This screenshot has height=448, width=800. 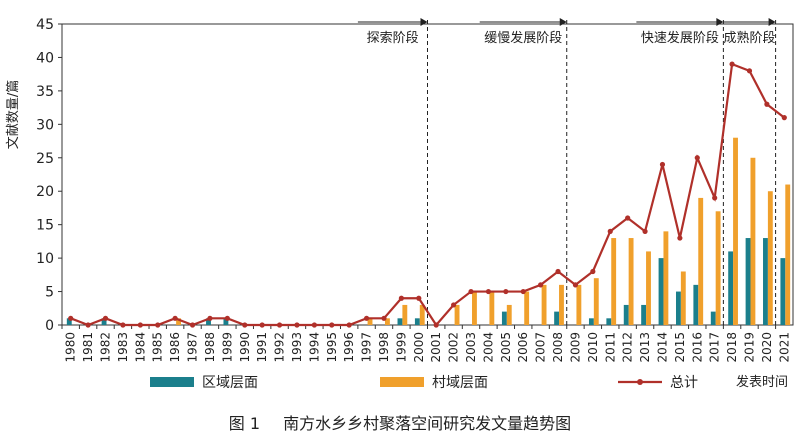 I want to click on x-tick-label: 2009, so click(x=575, y=347).